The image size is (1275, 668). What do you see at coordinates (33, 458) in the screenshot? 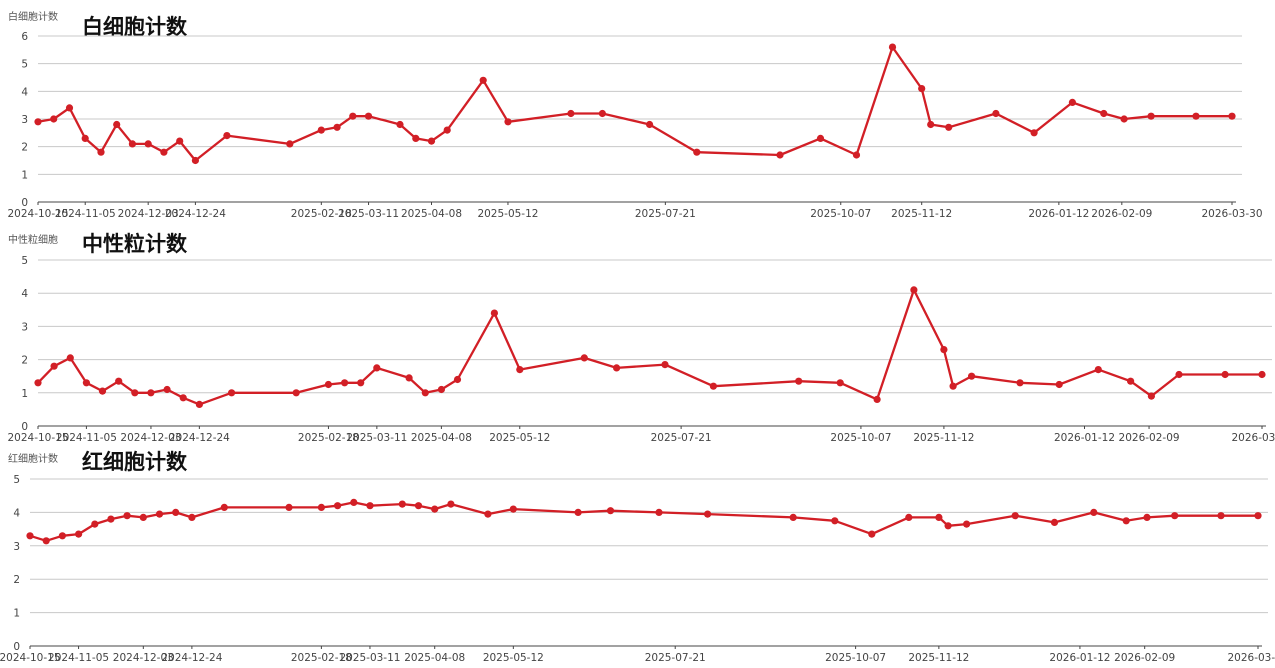
I see `y-axis-label: 红细胞计数` at bounding box center [33, 458].